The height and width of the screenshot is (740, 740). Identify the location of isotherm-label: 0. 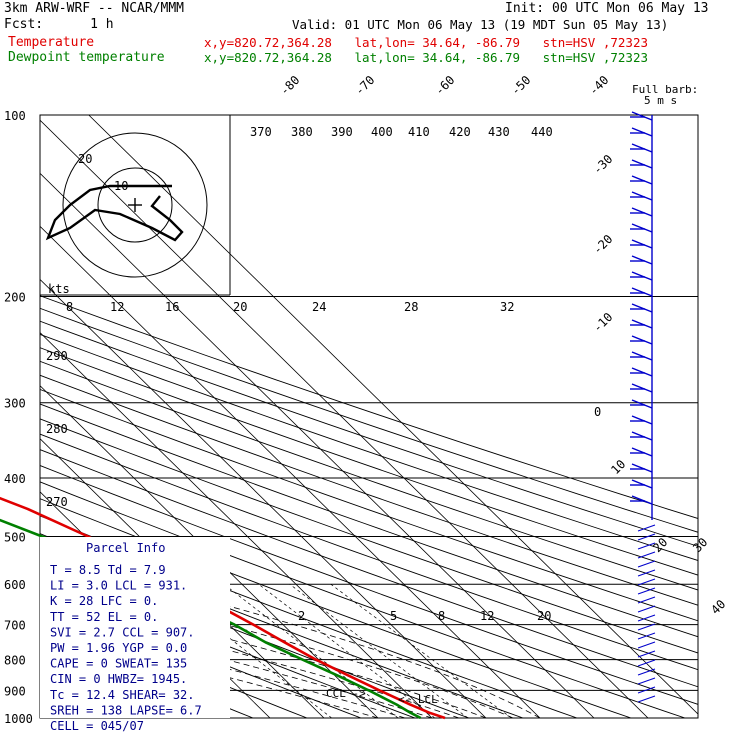
(597, 412).